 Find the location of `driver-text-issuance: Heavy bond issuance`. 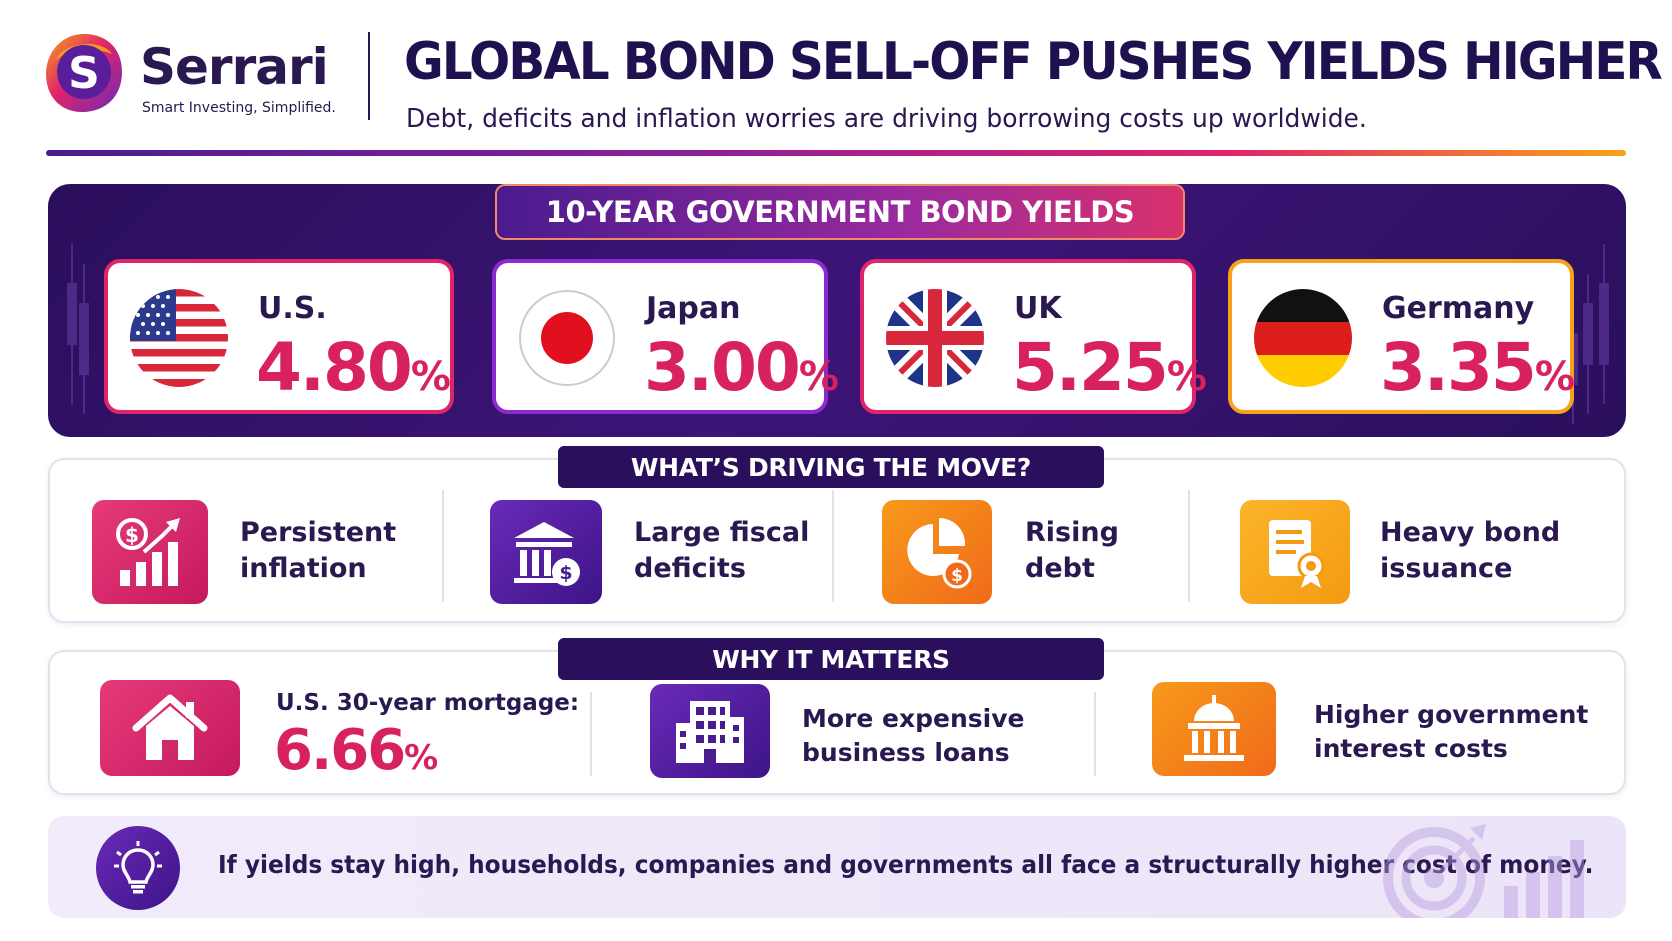

driver-text-issuance: Heavy bond issuance is located at coordinates (1470, 550).